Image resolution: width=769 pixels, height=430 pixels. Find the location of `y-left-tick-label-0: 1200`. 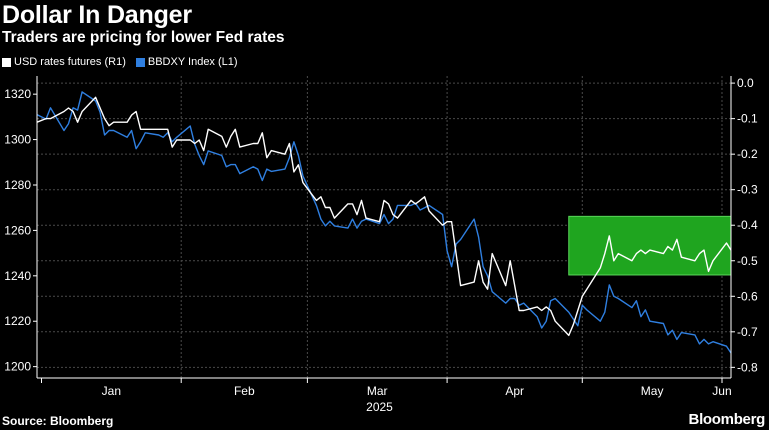

y-left-tick-label-0: 1200 is located at coordinates (17, 367).